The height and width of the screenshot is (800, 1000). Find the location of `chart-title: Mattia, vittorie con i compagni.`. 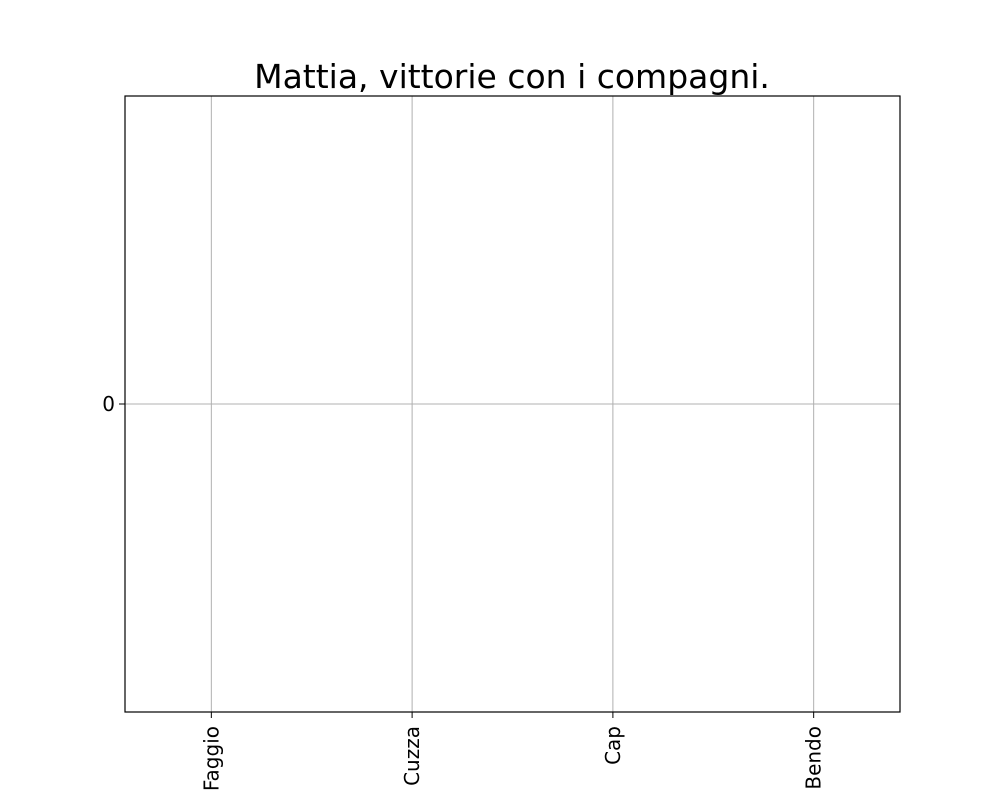

chart-title: Mattia, vittorie con i compagni. is located at coordinates (512, 76).